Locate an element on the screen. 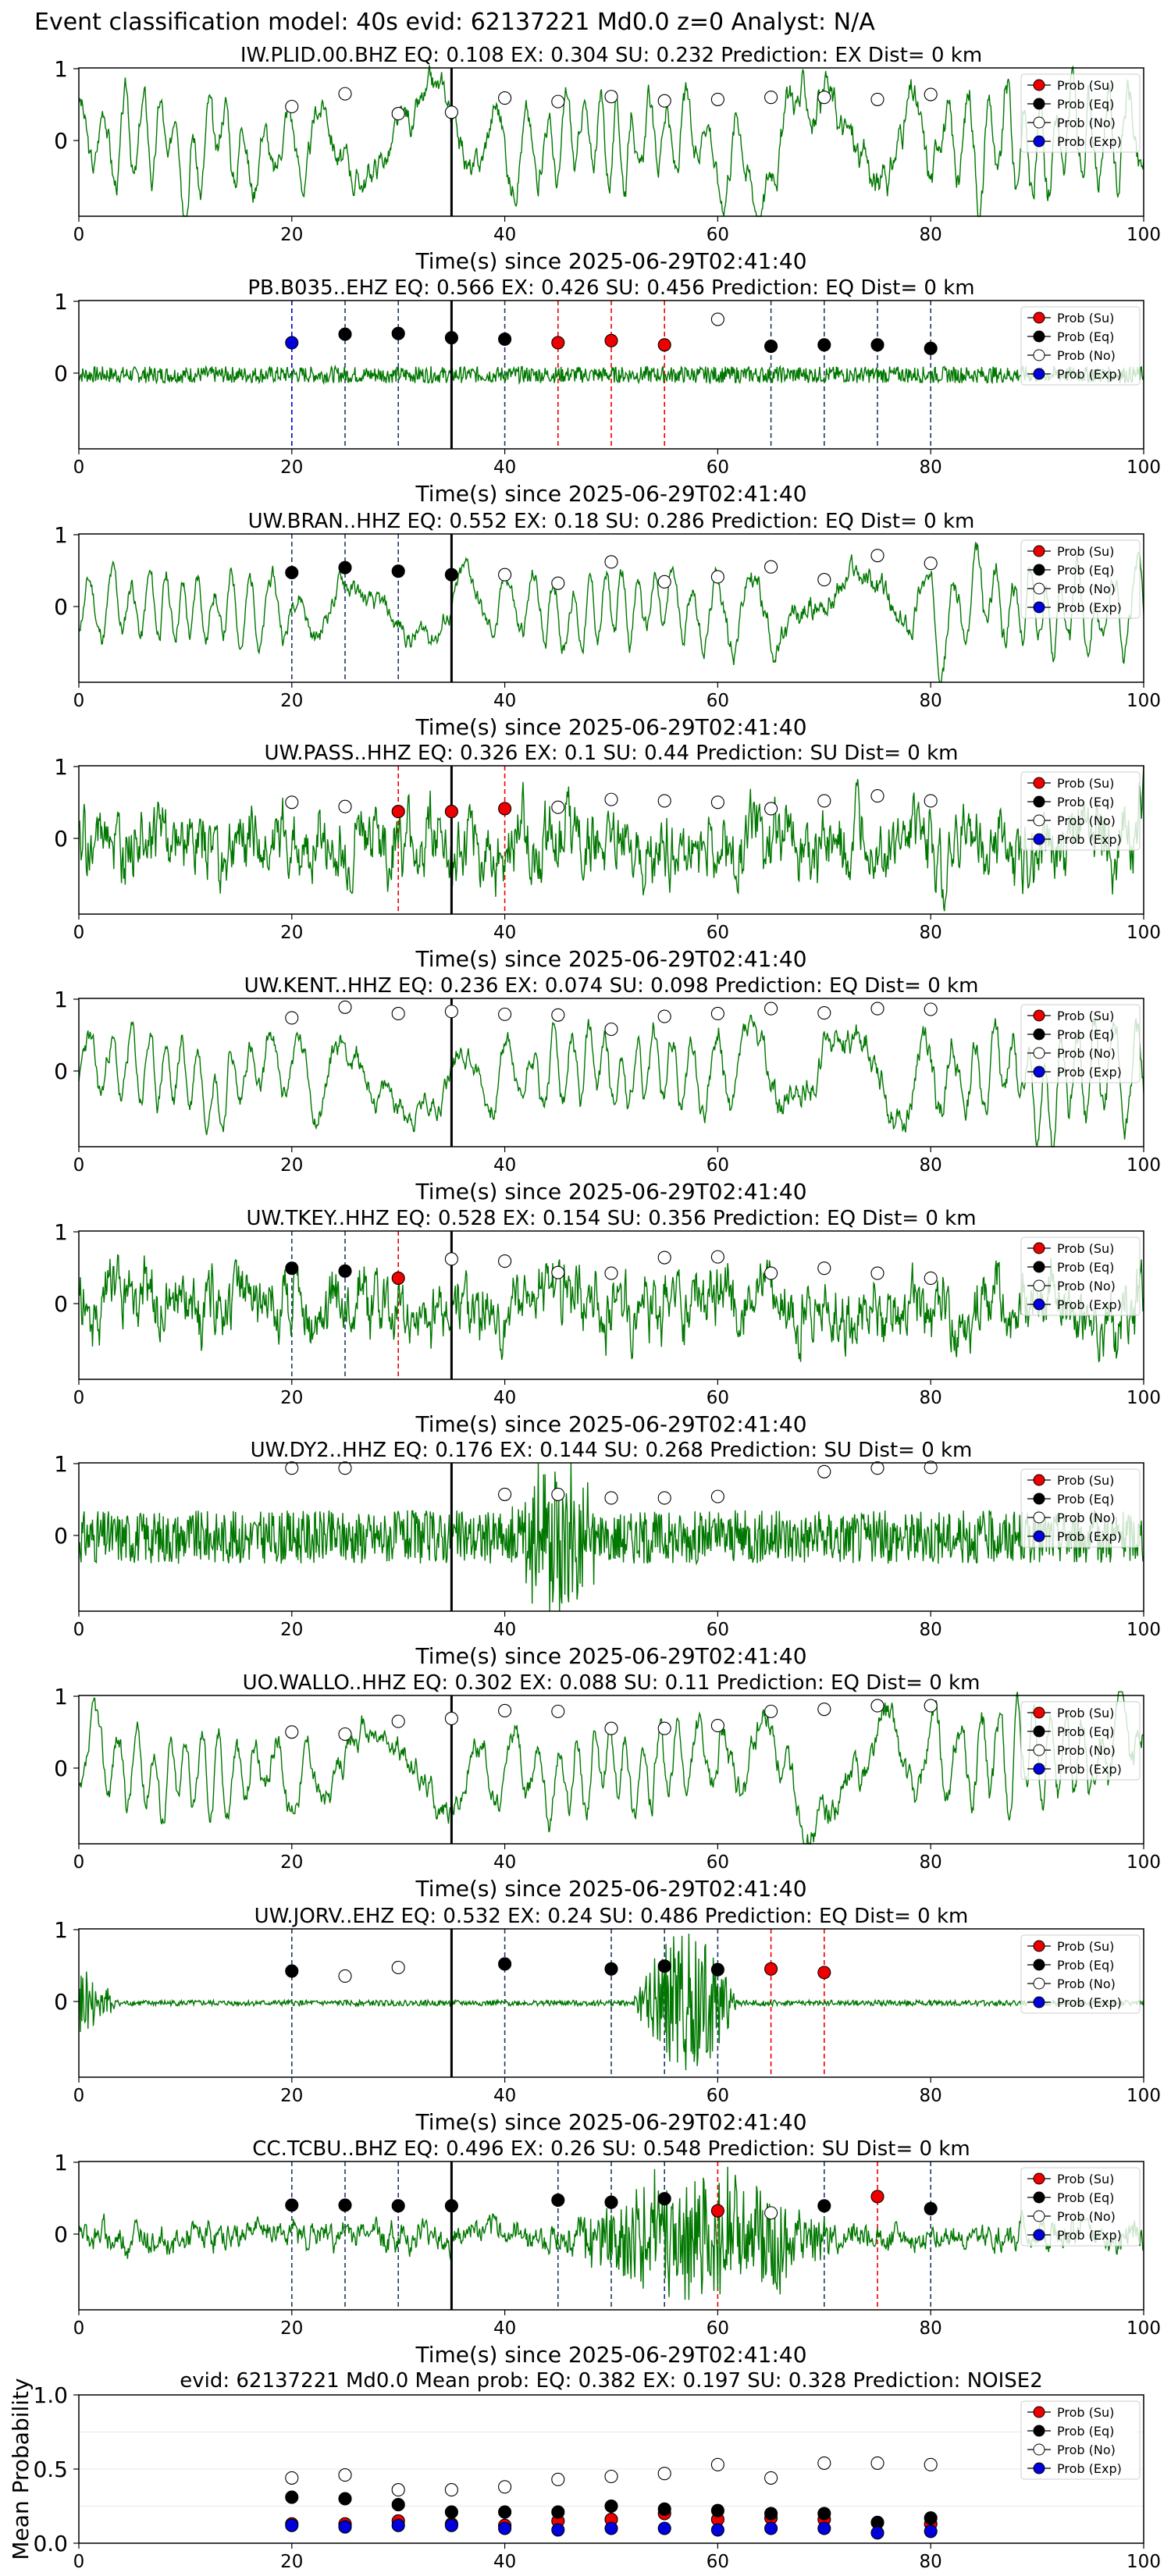  legend-label: Prob (Eq) is located at coordinates (1085, 1034).